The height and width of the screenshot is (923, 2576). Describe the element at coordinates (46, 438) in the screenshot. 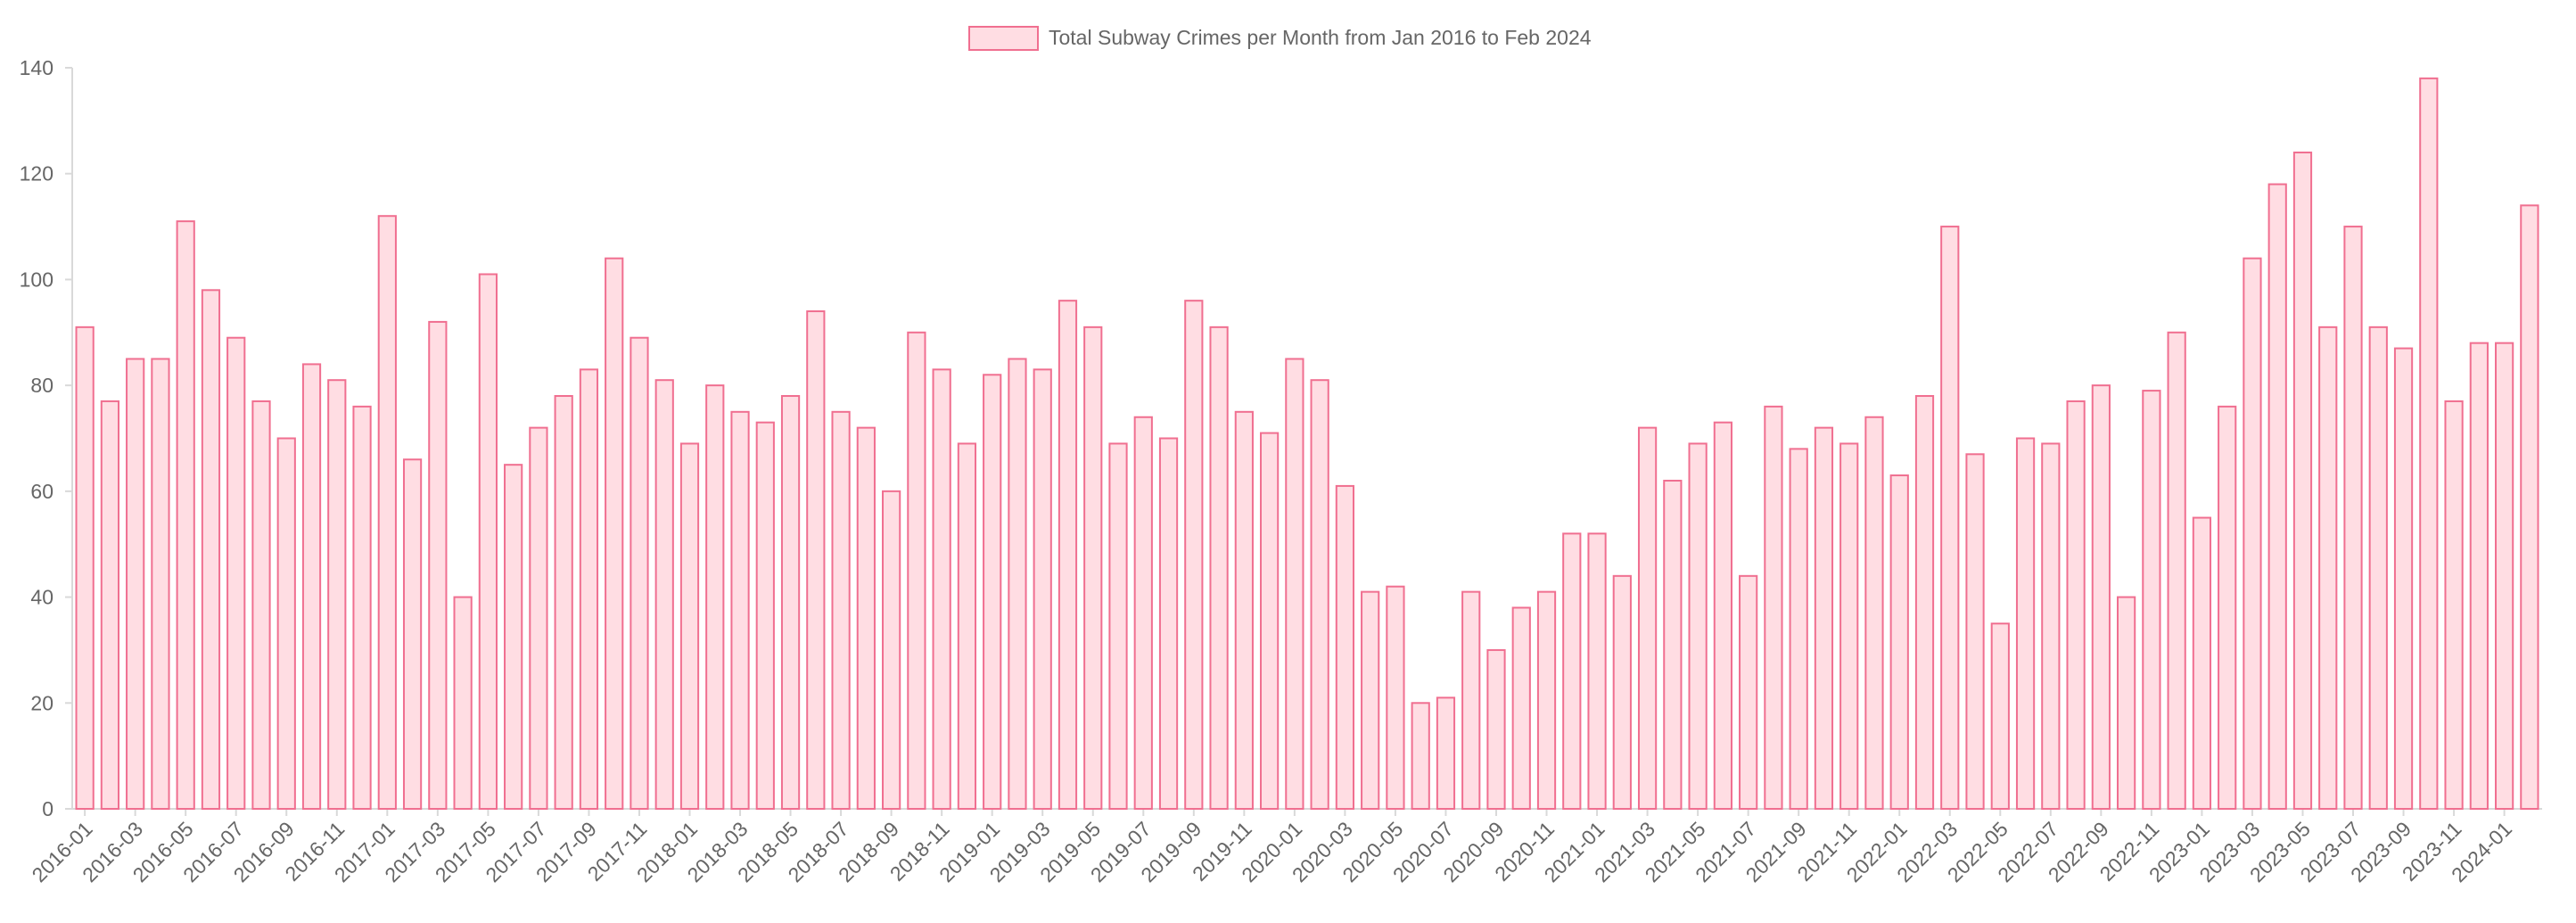

I see `y-axis: 0 20 40 60 80 100 120 140` at that location.